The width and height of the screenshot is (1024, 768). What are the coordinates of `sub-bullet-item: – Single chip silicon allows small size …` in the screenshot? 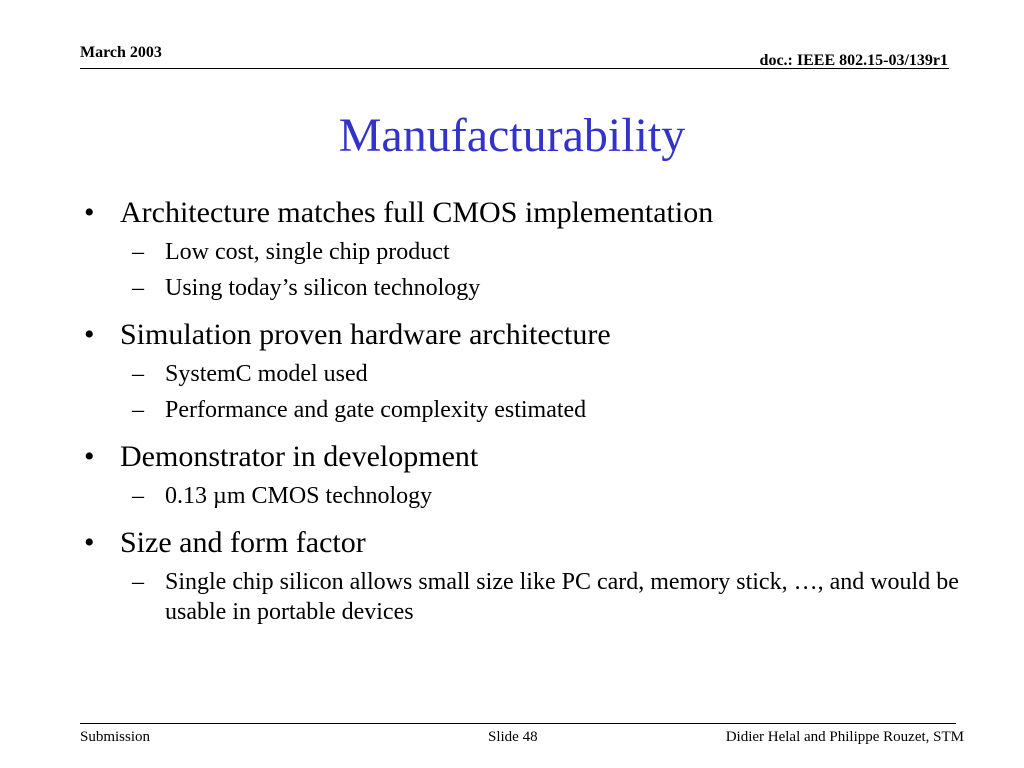 It's located at (520, 597).